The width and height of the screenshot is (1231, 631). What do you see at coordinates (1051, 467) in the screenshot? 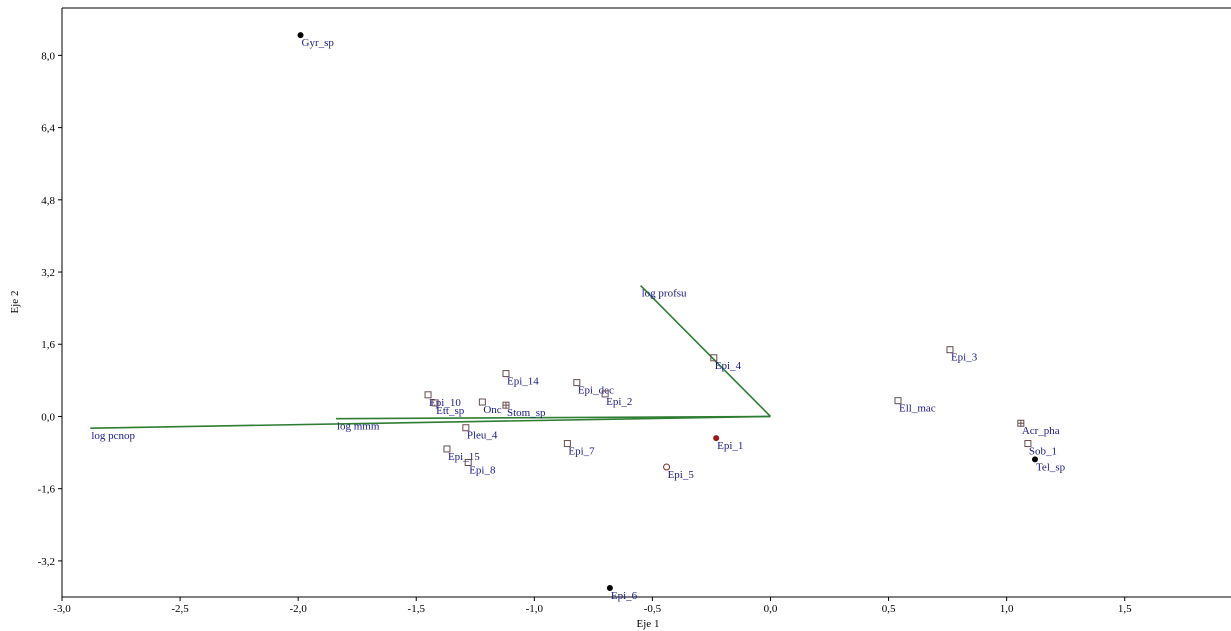
I see `point-label: Tel_sp` at bounding box center [1051, 467].